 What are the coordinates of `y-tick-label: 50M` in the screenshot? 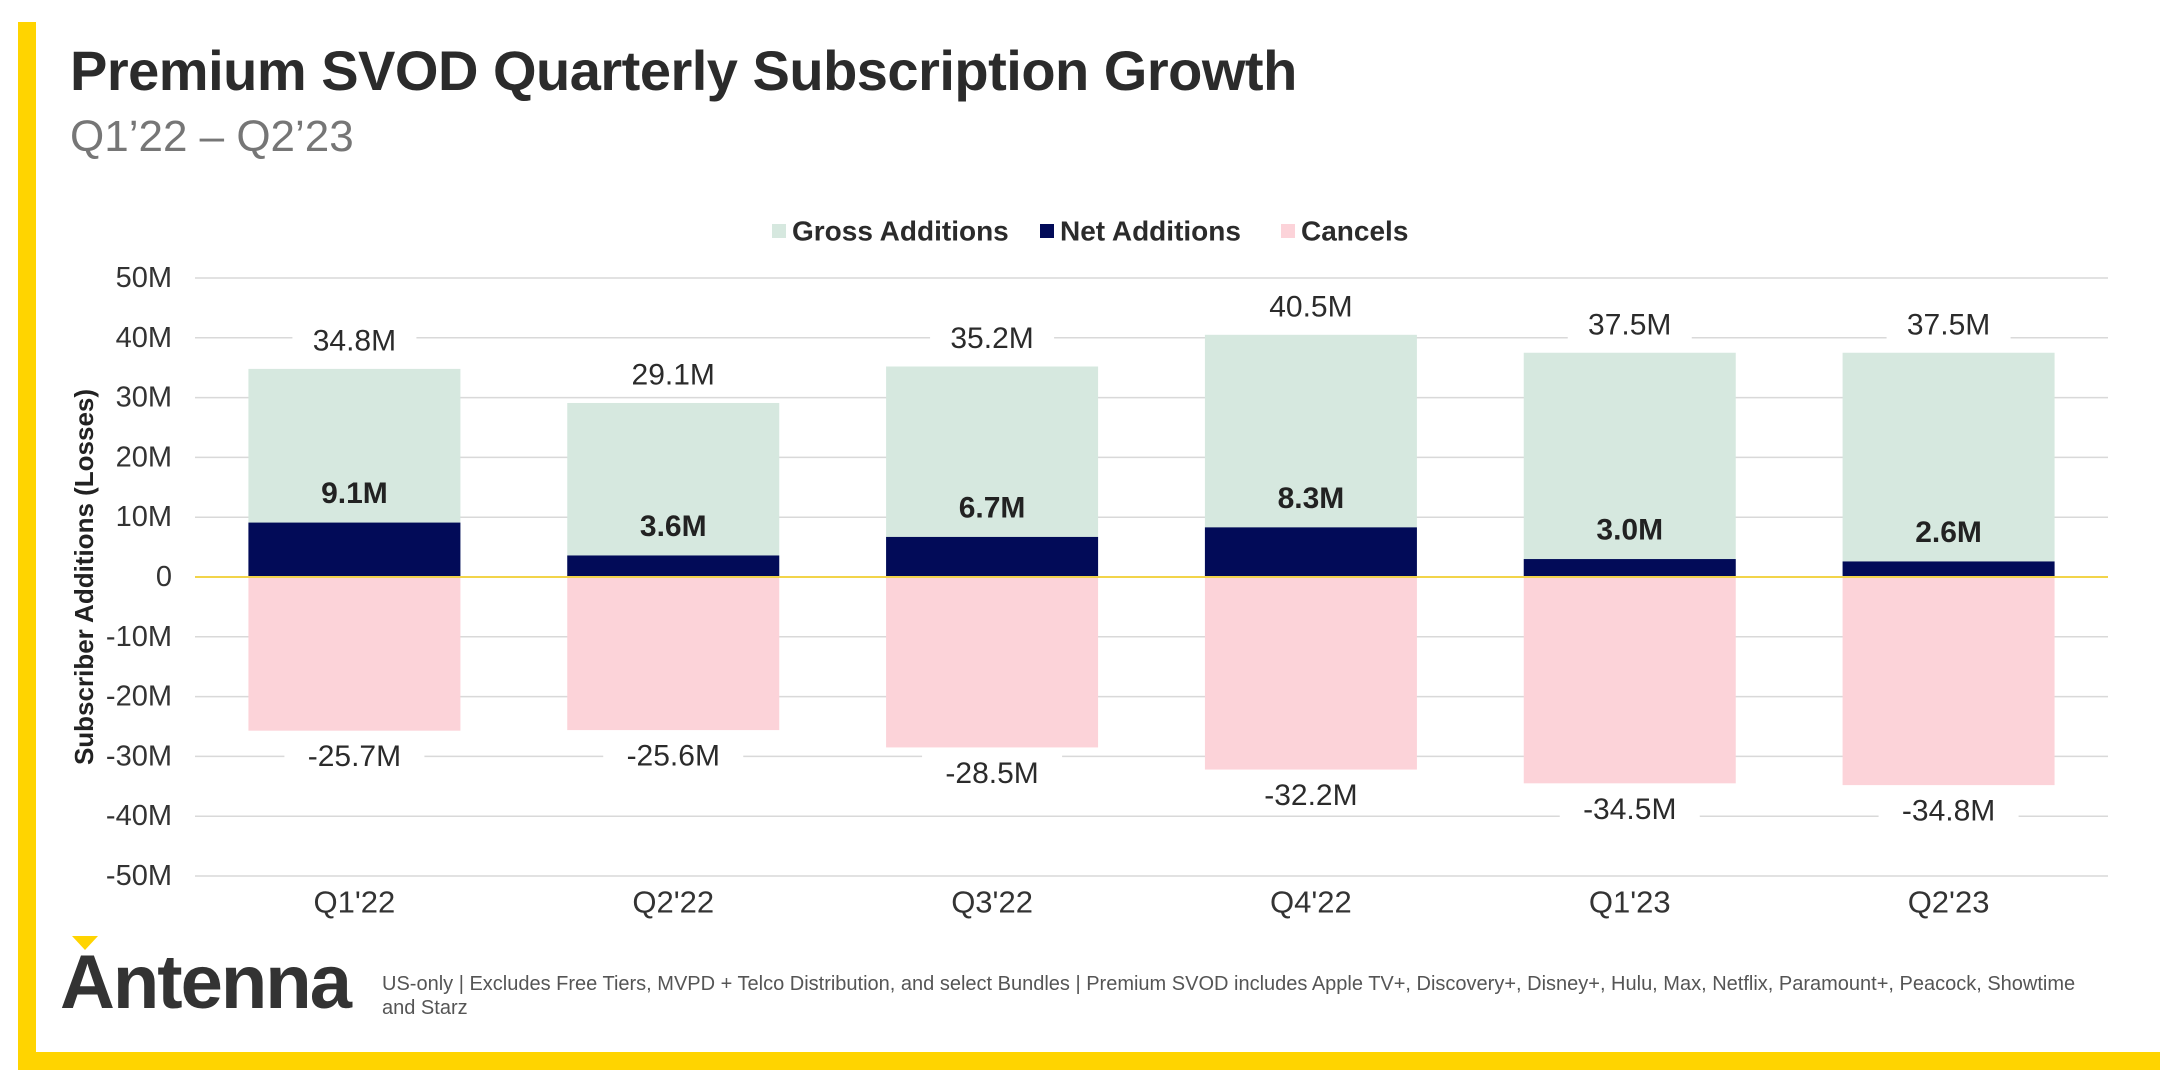 It's located at (144, 278).